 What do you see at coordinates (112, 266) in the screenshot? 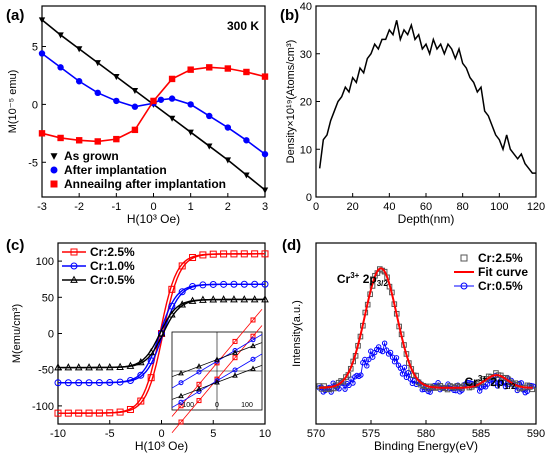
I see `legend-label: Cr:1.0%` at bounding box center [112, 266].